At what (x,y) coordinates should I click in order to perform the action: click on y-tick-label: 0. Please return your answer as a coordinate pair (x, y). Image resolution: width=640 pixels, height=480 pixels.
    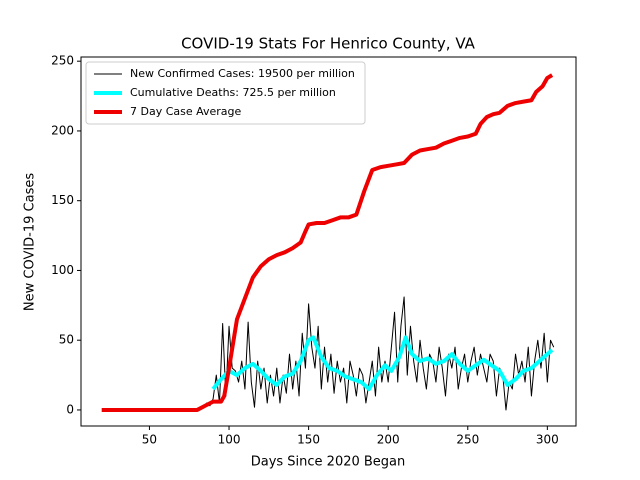
    Looking at the image, I should click on (70, 409).